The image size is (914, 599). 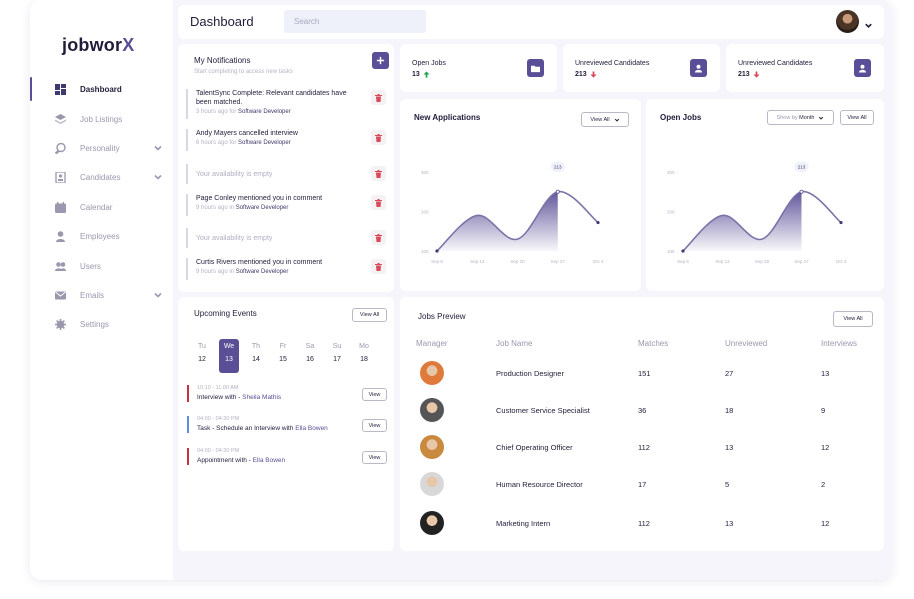 What do you see at coordinates (853, 319) in the screenshot?
I see `jobs-view-all-button: View All` at bounding box center [853, 319].